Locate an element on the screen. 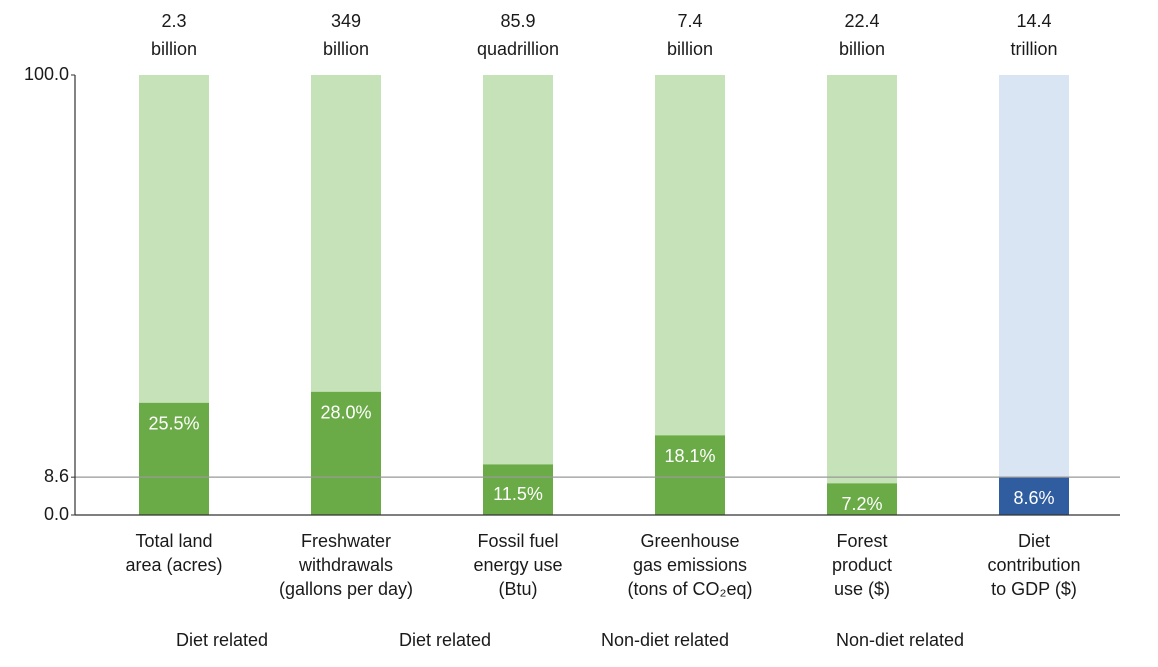  x-tick-label: Forest is located at coordinates (861, 541).